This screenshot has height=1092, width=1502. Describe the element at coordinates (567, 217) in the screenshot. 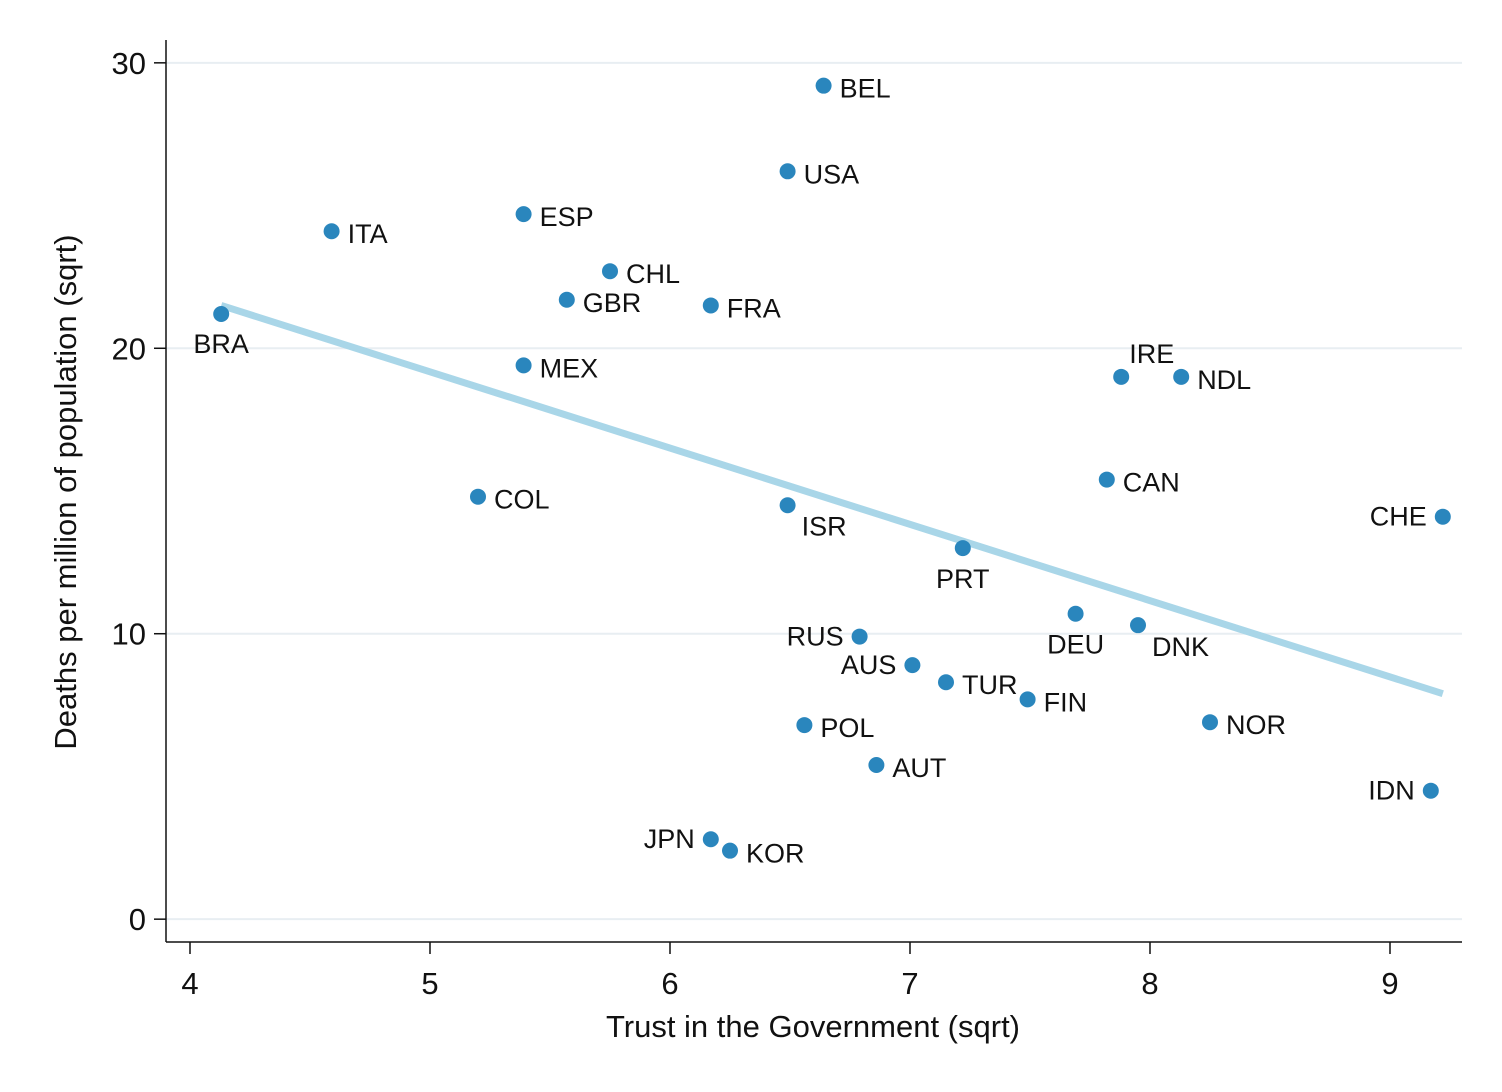

I see `point-label-esp: ESP` at that location.